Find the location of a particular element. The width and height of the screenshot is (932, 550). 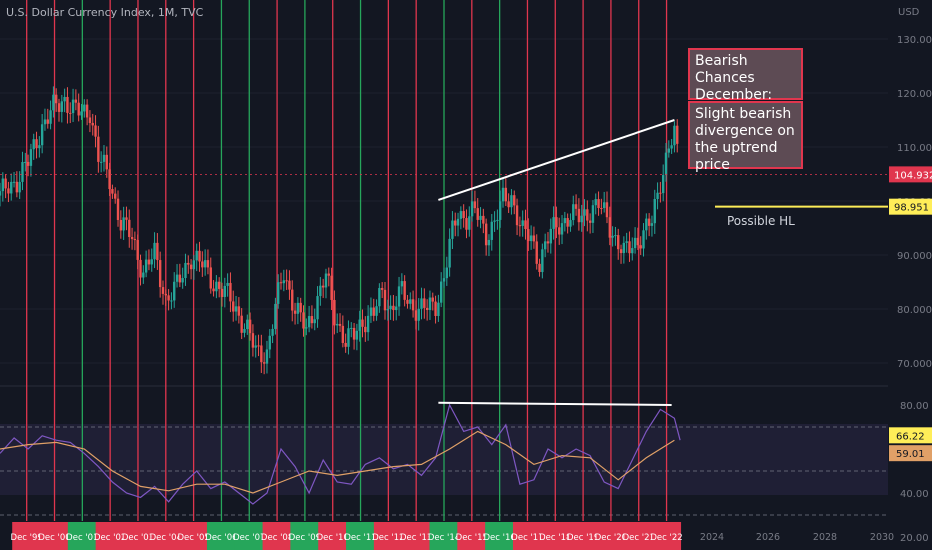

last-price-value: 104.932 is located at coordinates (913, 175).